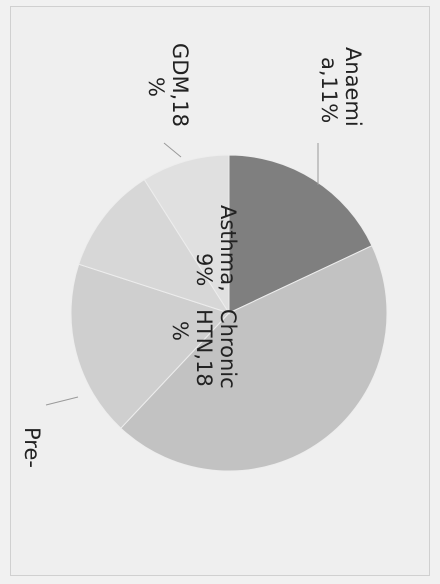  Describe the element at coordinates (300, 234) in the screenshot. I see `pie-slice-chronic-htn` at that location.